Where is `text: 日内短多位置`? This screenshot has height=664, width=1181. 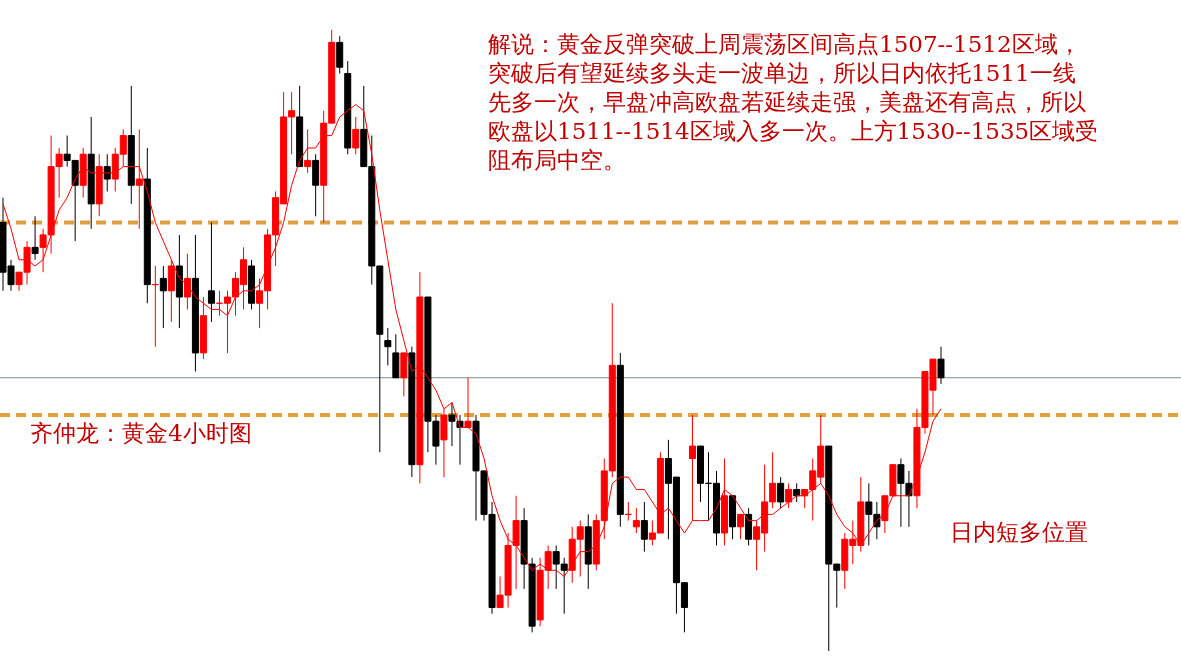
text: 日内短多位置 is located at coordinates (1019, 532).